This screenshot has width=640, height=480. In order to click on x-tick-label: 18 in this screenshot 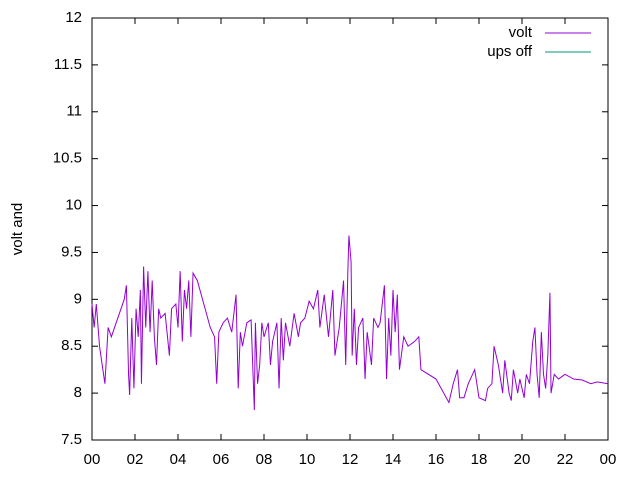, I will do `click(479, 459)`.